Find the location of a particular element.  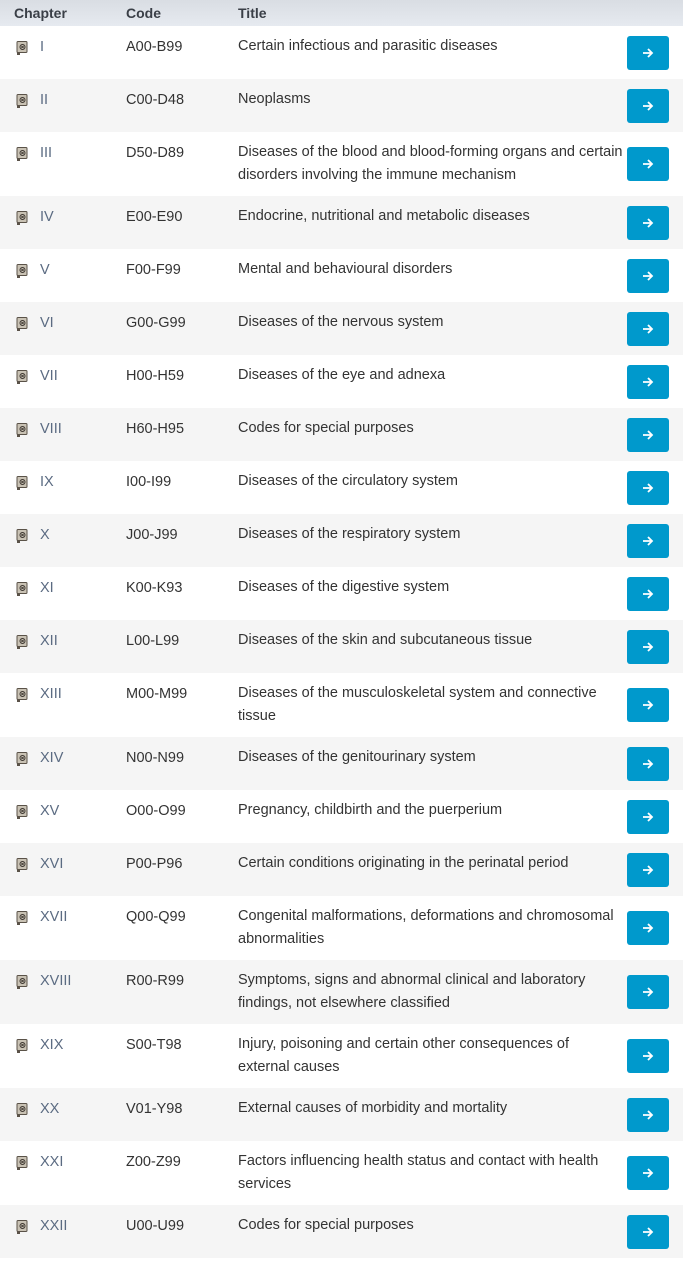

code-cell: L00-L99 is located at coordinates (153, 641).